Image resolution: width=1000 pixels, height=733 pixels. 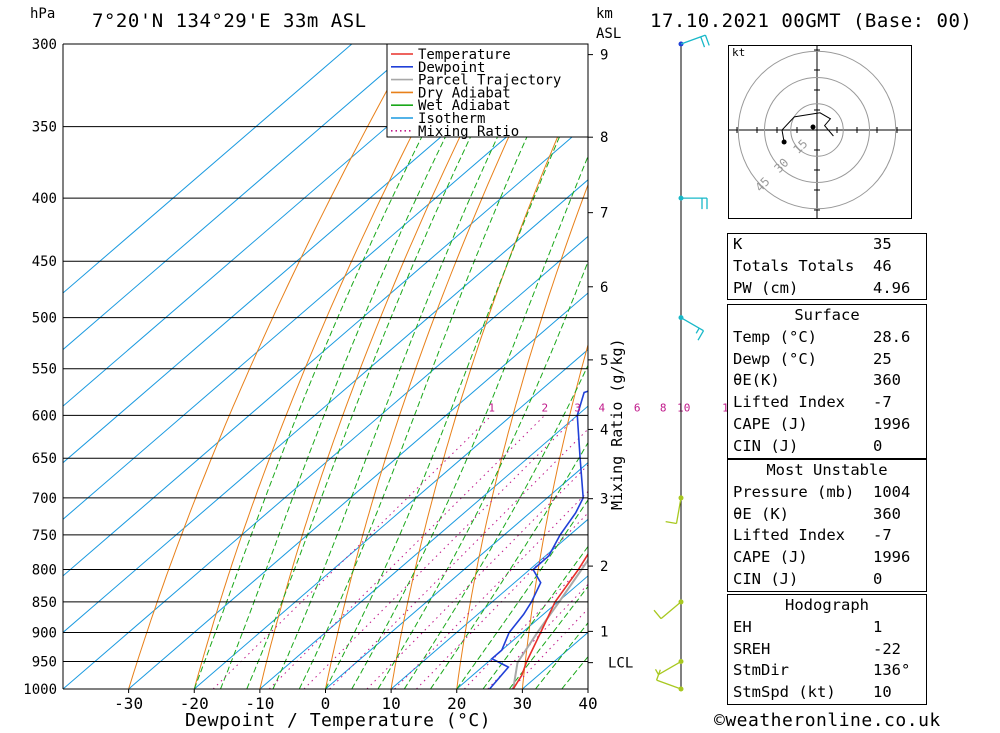 What do you see at coordinates (827, 403) in the screenshot?
I see `surface-row: Lifted Index -7` at bounding box center [827, 403].